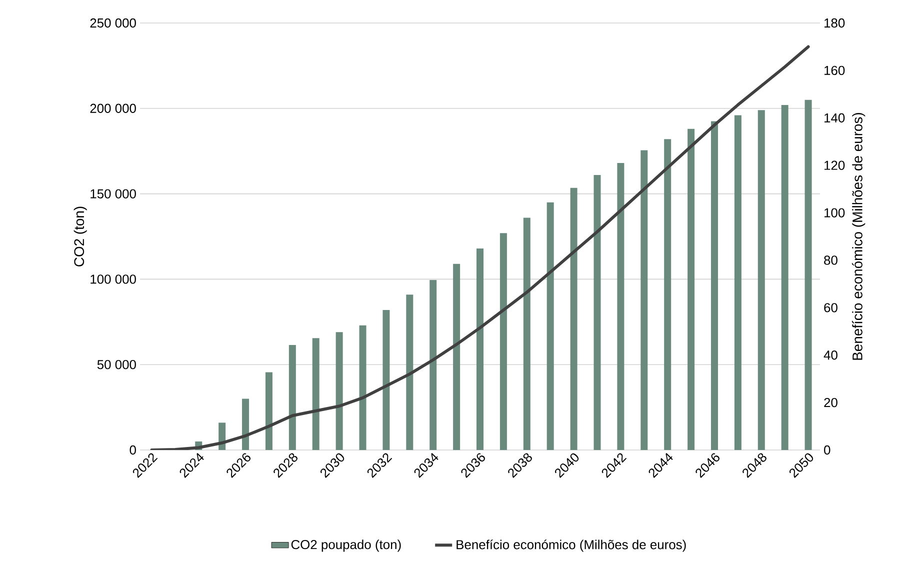 Image resolution: width=902 pixels, height=573 pixels. What do you see at coordinates (113, 193) in the screenshot?
I see `y-tick-label: 150 000` at bounding box center [113, 193].